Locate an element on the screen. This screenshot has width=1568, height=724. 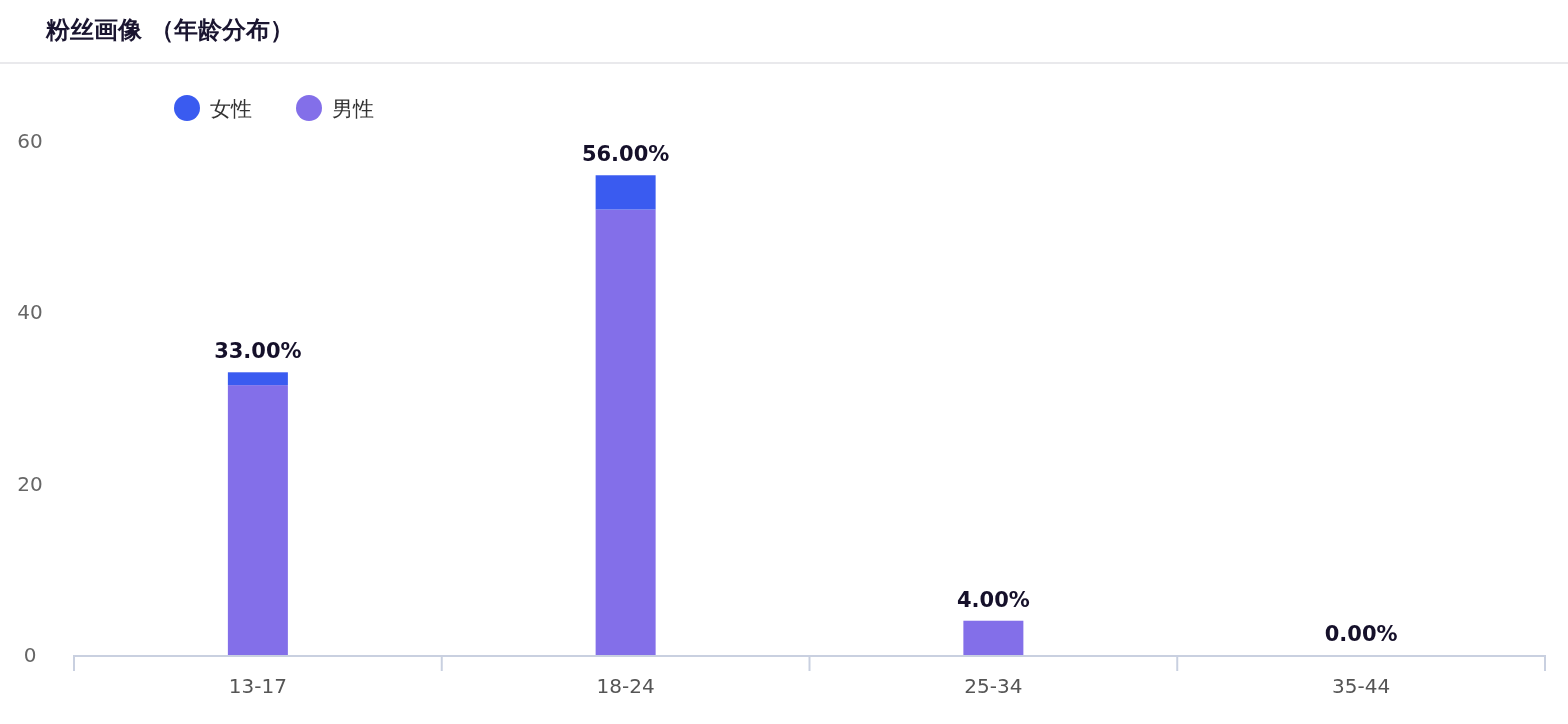
total-label: 4.00% is located at coordinates (993, 599).